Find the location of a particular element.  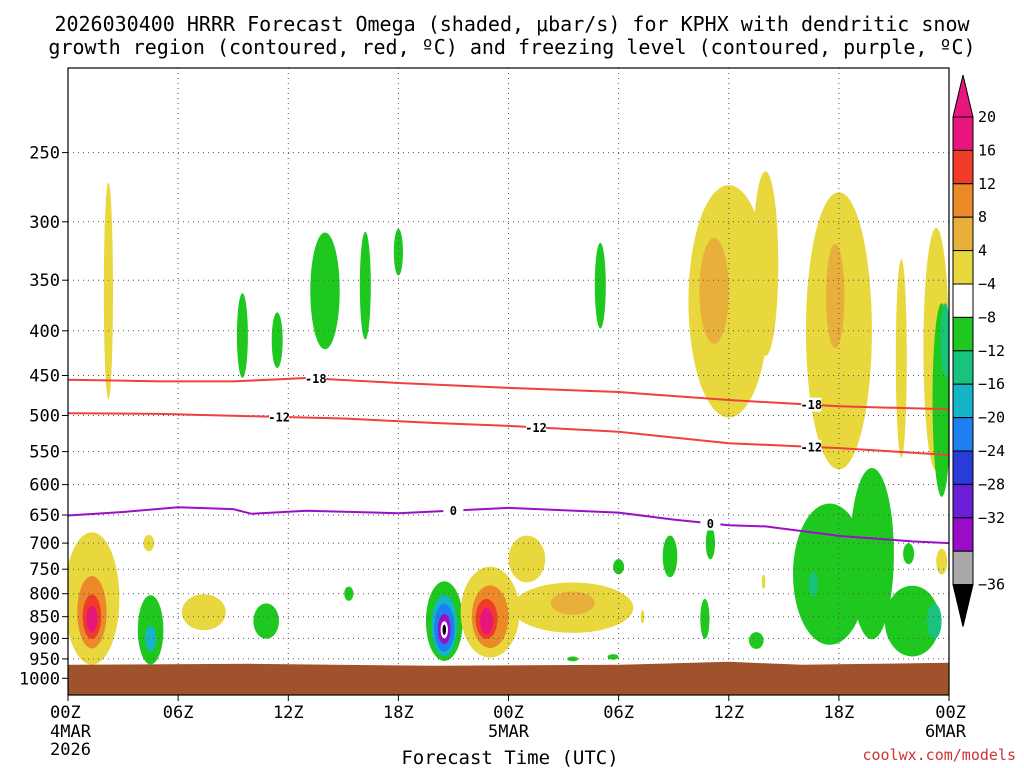

x-tick-12: 12Z is located at coordinates (288, 713).